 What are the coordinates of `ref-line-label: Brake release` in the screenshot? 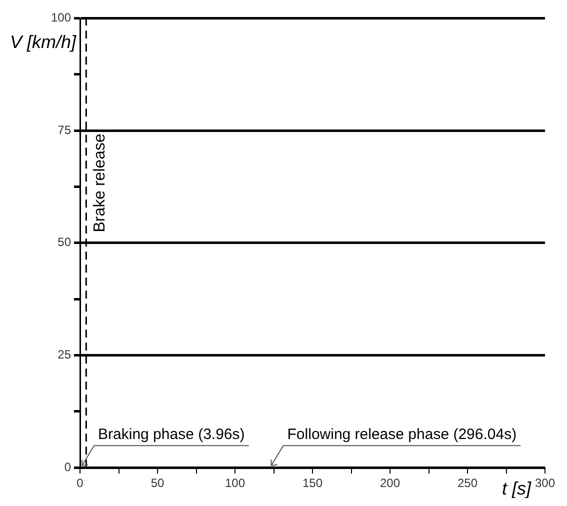 It's located at (100, 182).